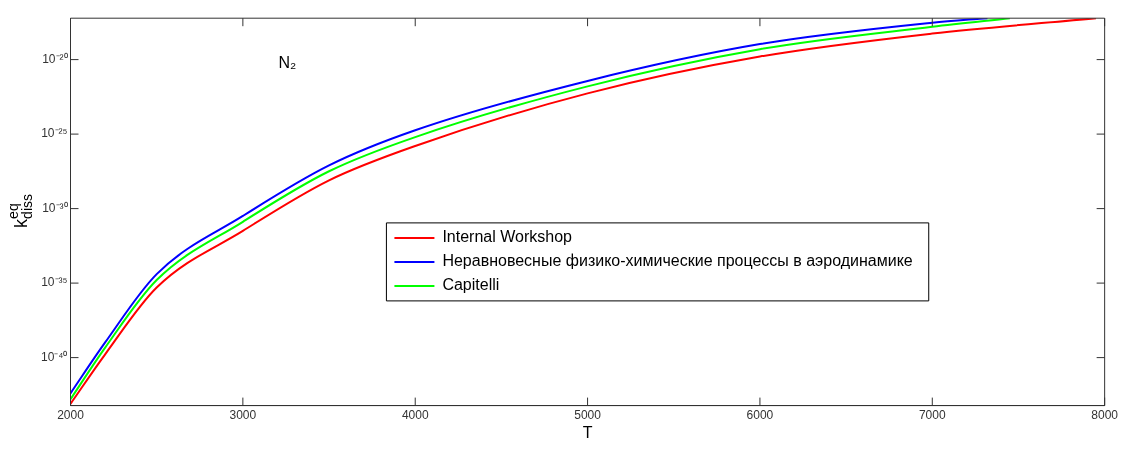 The width and height of the screenshot is (1129, 450). I want to click on annotation: N₂, so click(287, 63).